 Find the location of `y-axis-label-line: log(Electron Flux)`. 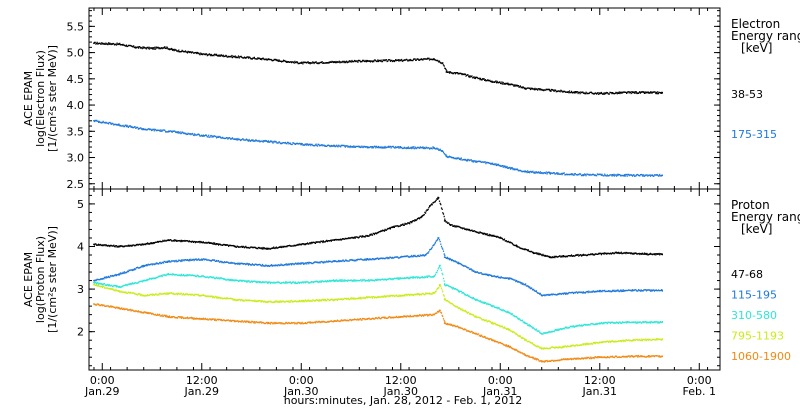

y-axis-label-line: log(Electron Flux) is located at coordinates (40, 98).